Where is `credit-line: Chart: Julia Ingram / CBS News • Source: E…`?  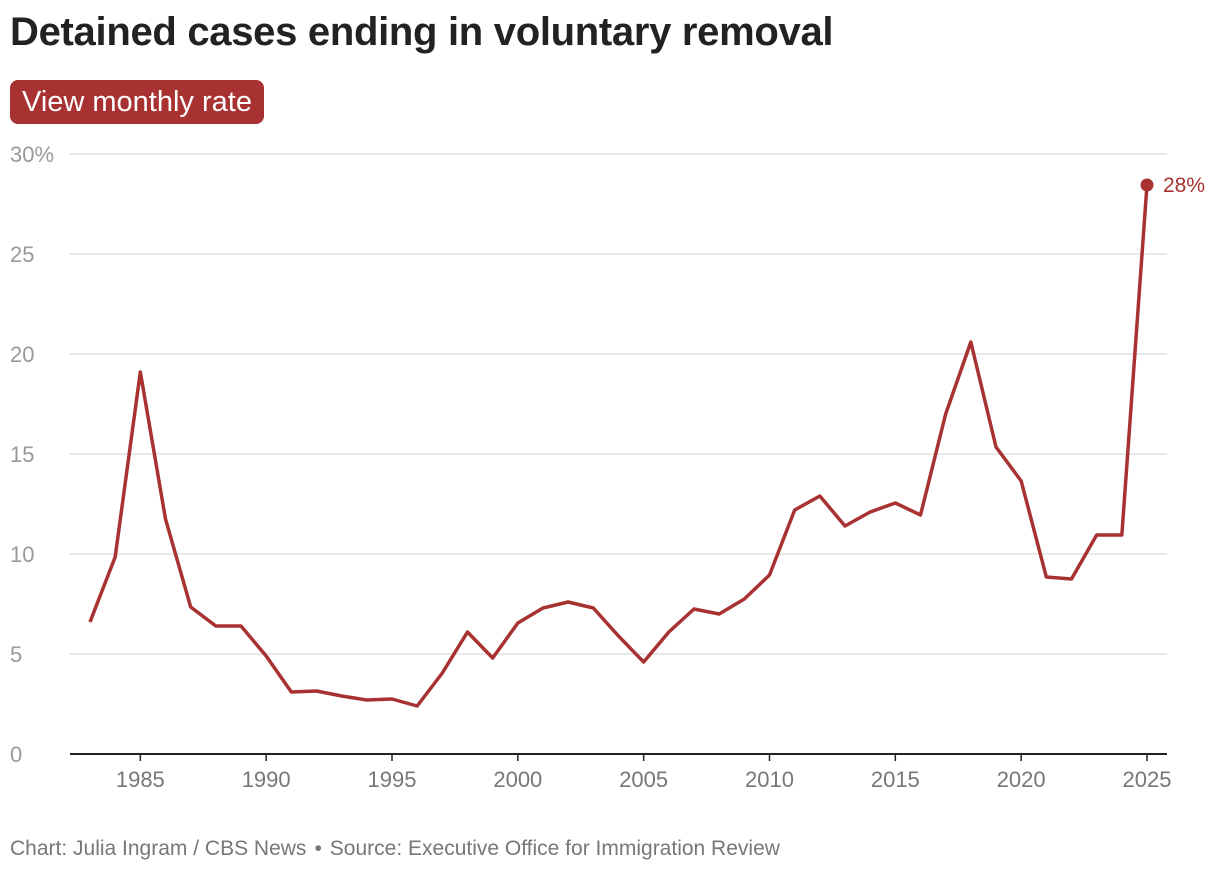
credit-line: Chart: Julia Ingram / CBS News • Source: E… is located at coordinates (395, 849).